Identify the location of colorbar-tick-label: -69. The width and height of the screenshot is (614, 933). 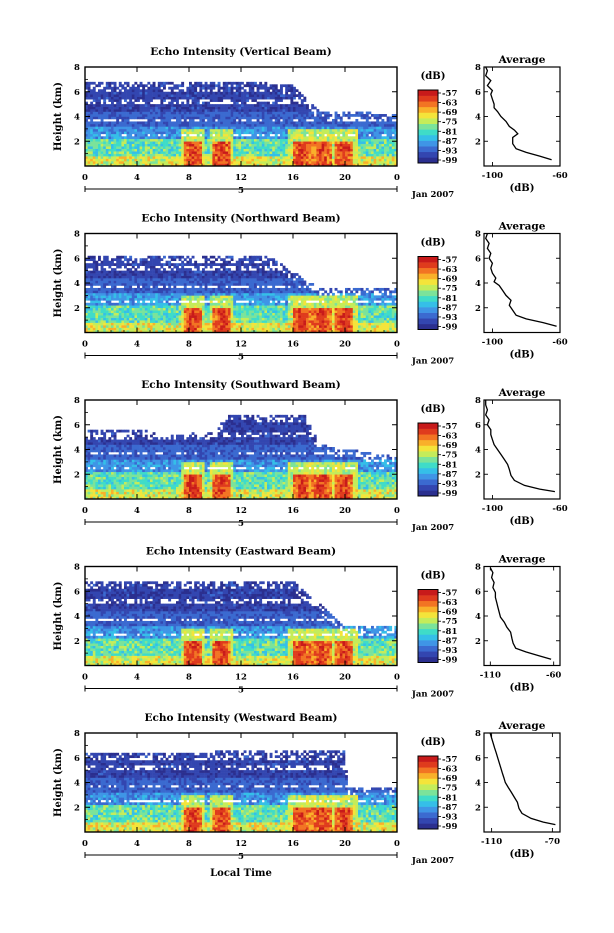
(449, 280).